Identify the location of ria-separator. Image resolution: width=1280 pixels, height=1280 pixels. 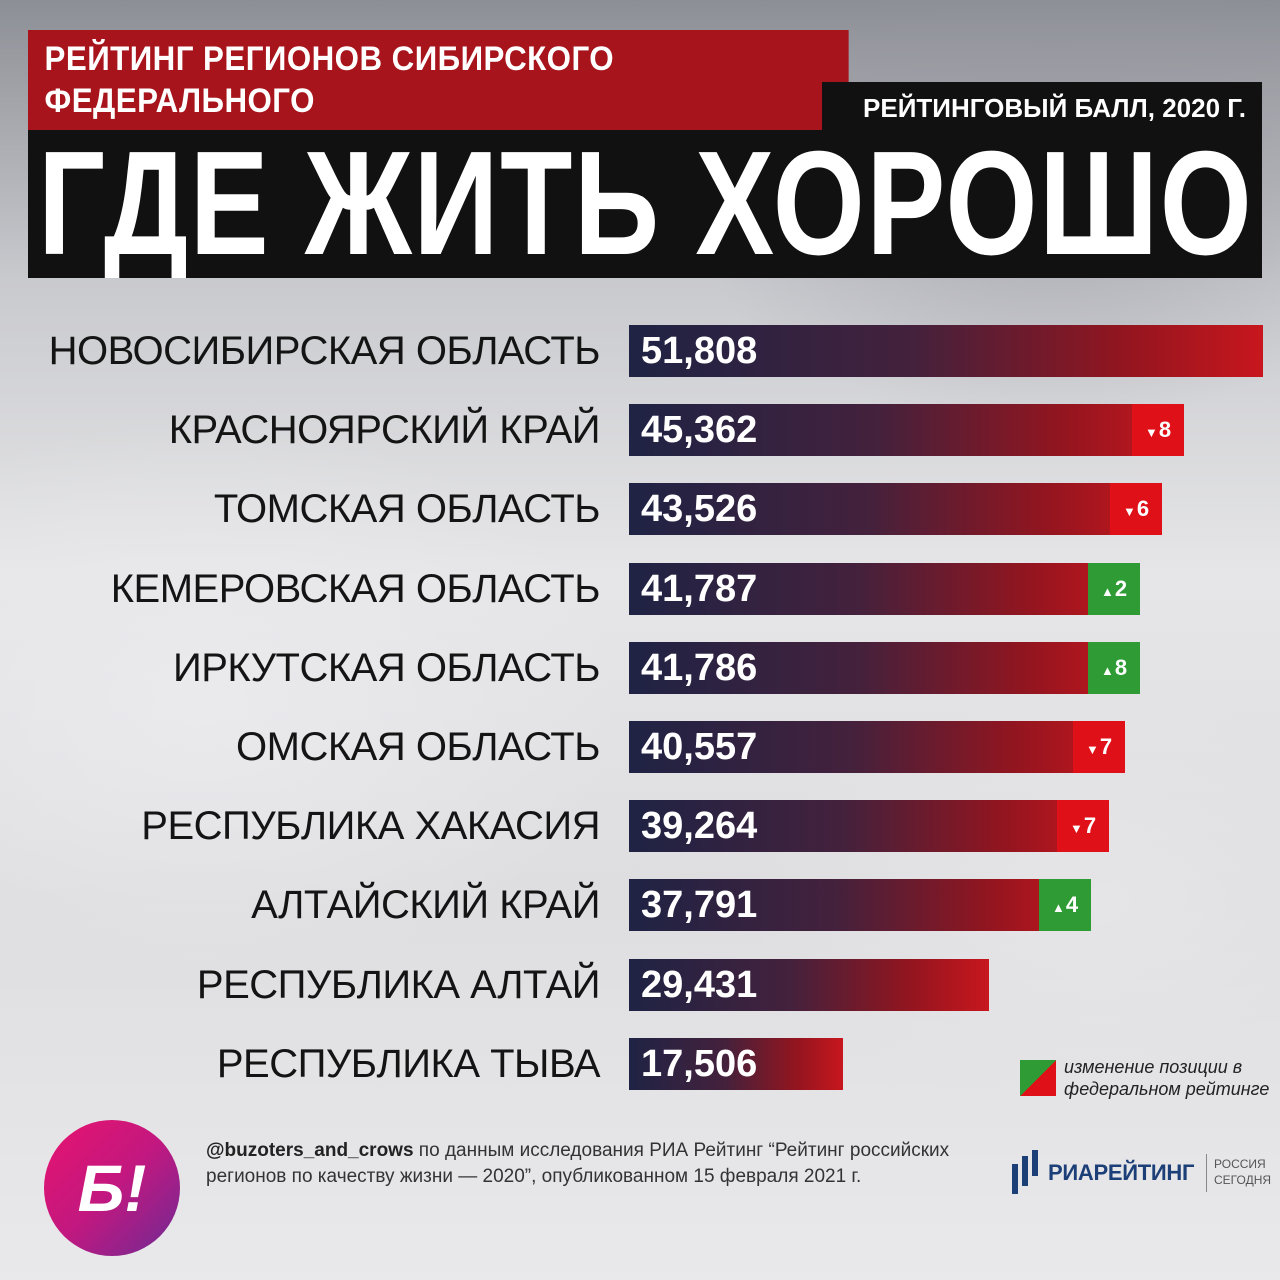
(1206, 1173).